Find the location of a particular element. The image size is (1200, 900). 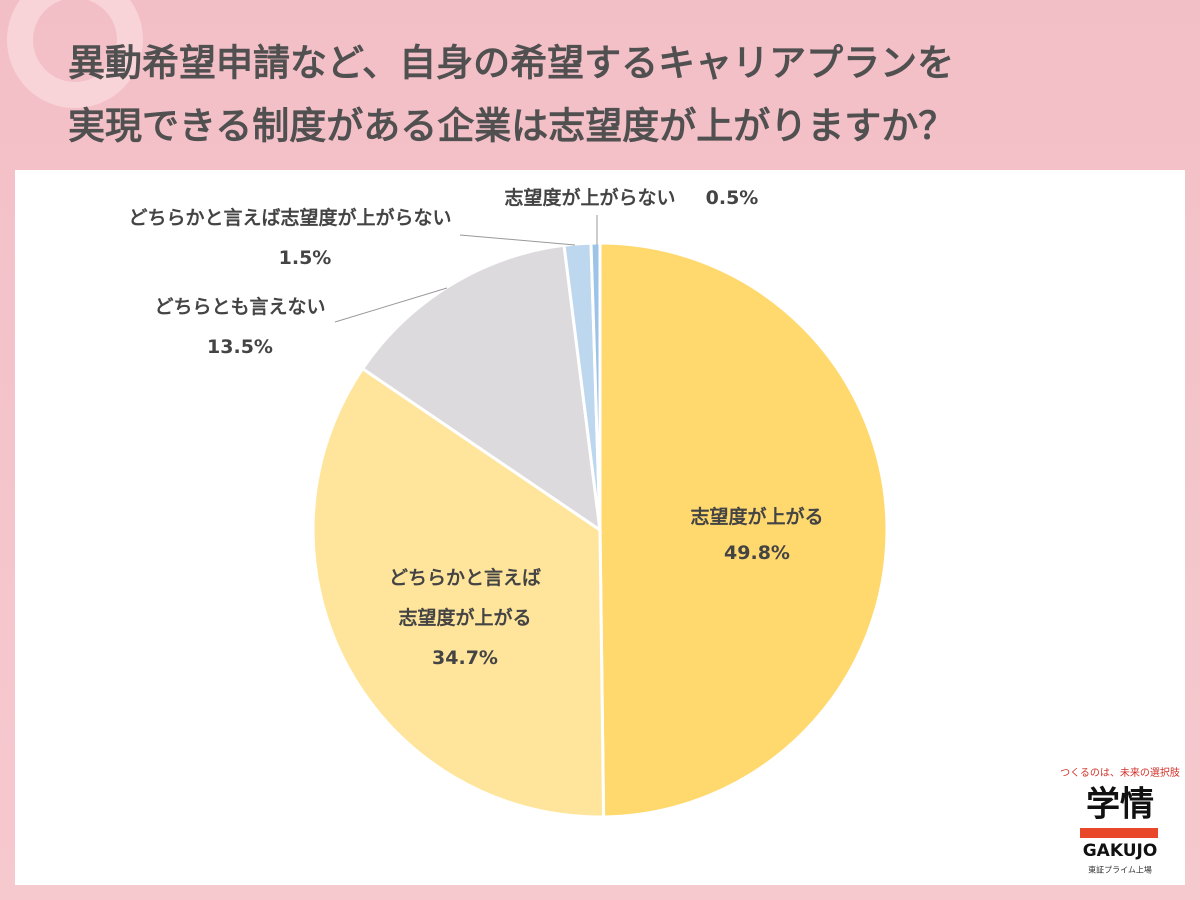

chart-title: 異動希望申請など、自身の希望するキャリアプランを is located at coordinates (511, 63).